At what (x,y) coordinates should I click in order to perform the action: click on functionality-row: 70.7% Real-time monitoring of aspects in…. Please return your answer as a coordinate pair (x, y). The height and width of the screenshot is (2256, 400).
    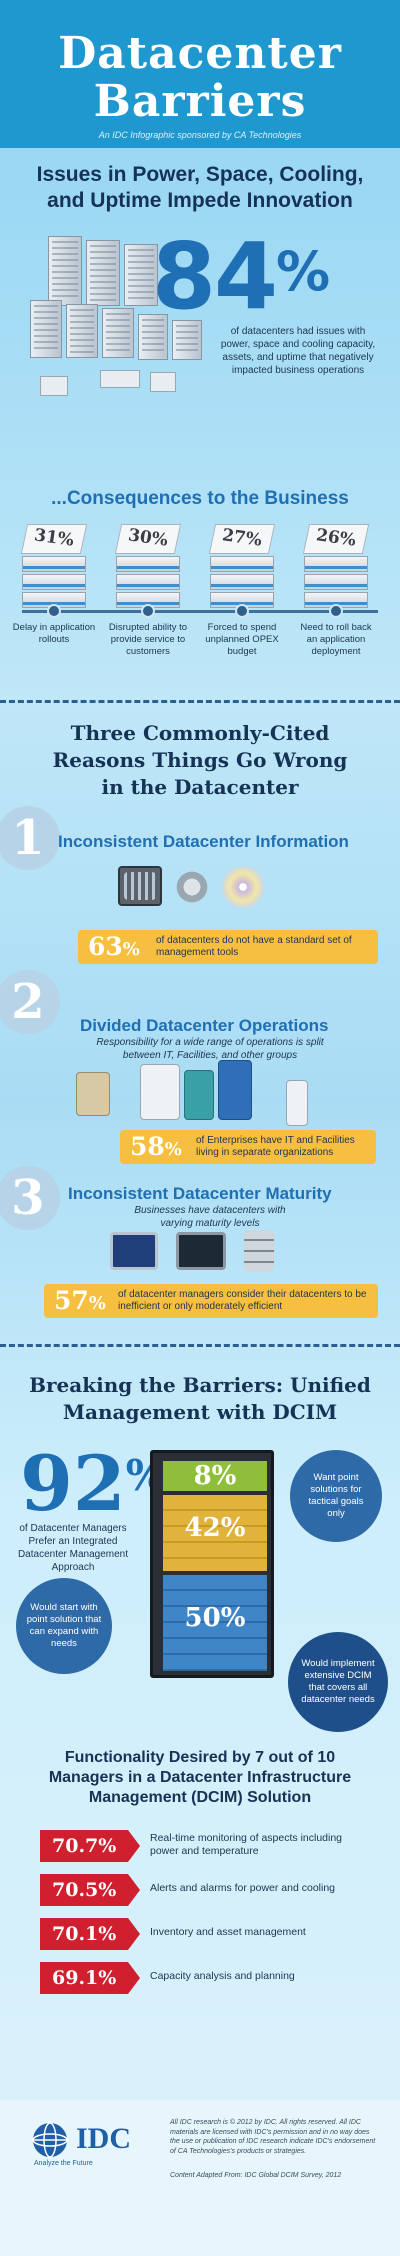
    Looking at the image, I should click on (205, 1846).